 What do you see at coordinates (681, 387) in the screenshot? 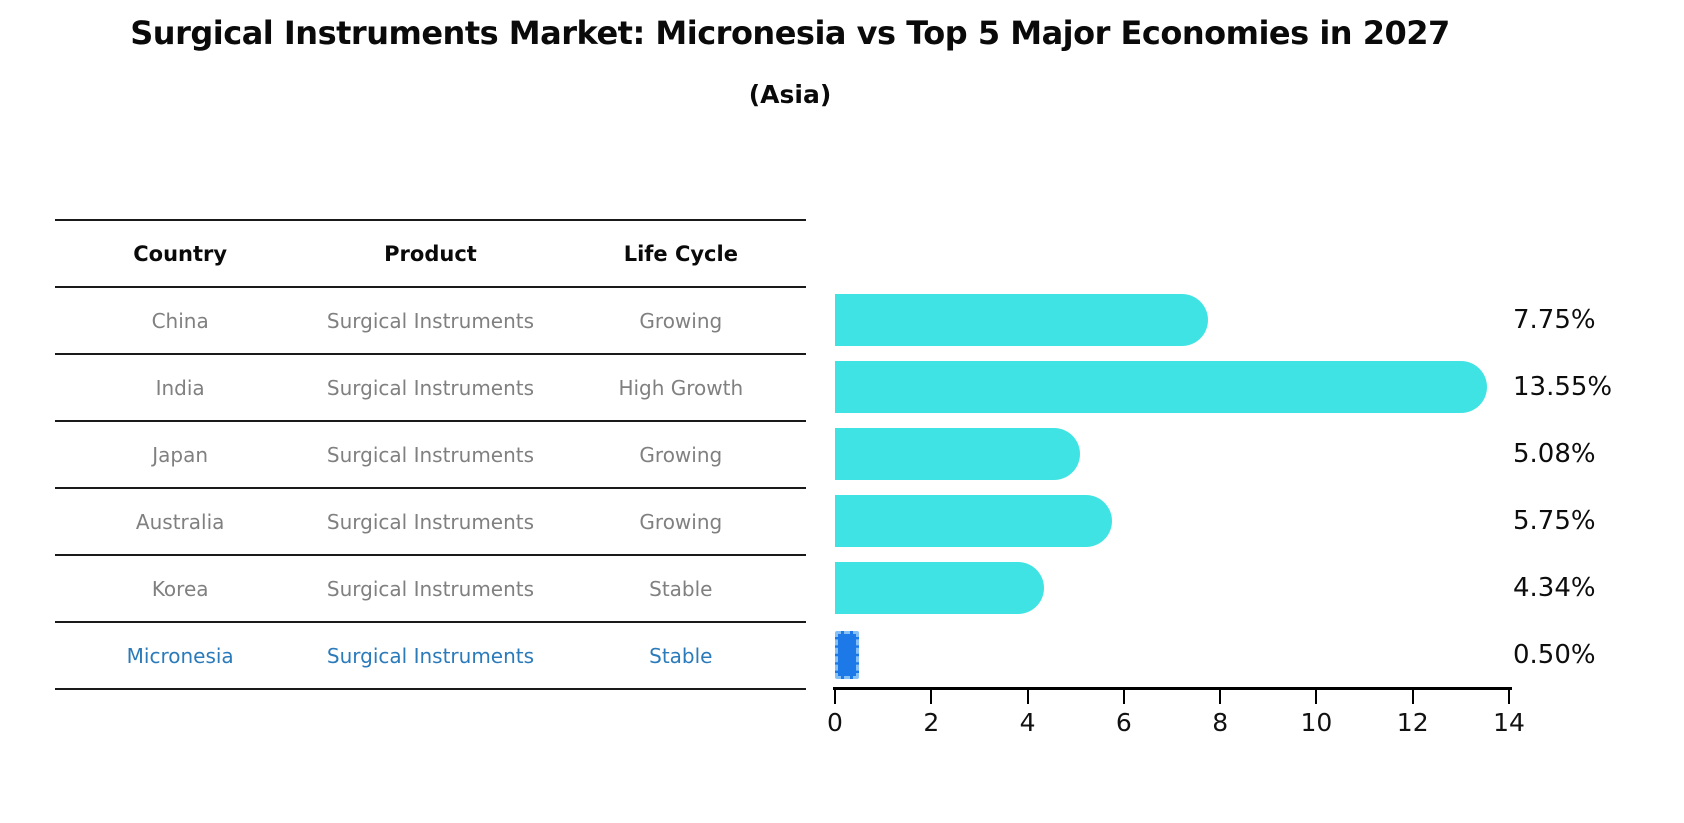
I see `cell-life-cycle: High Growth` at bounding box center [681, 387].